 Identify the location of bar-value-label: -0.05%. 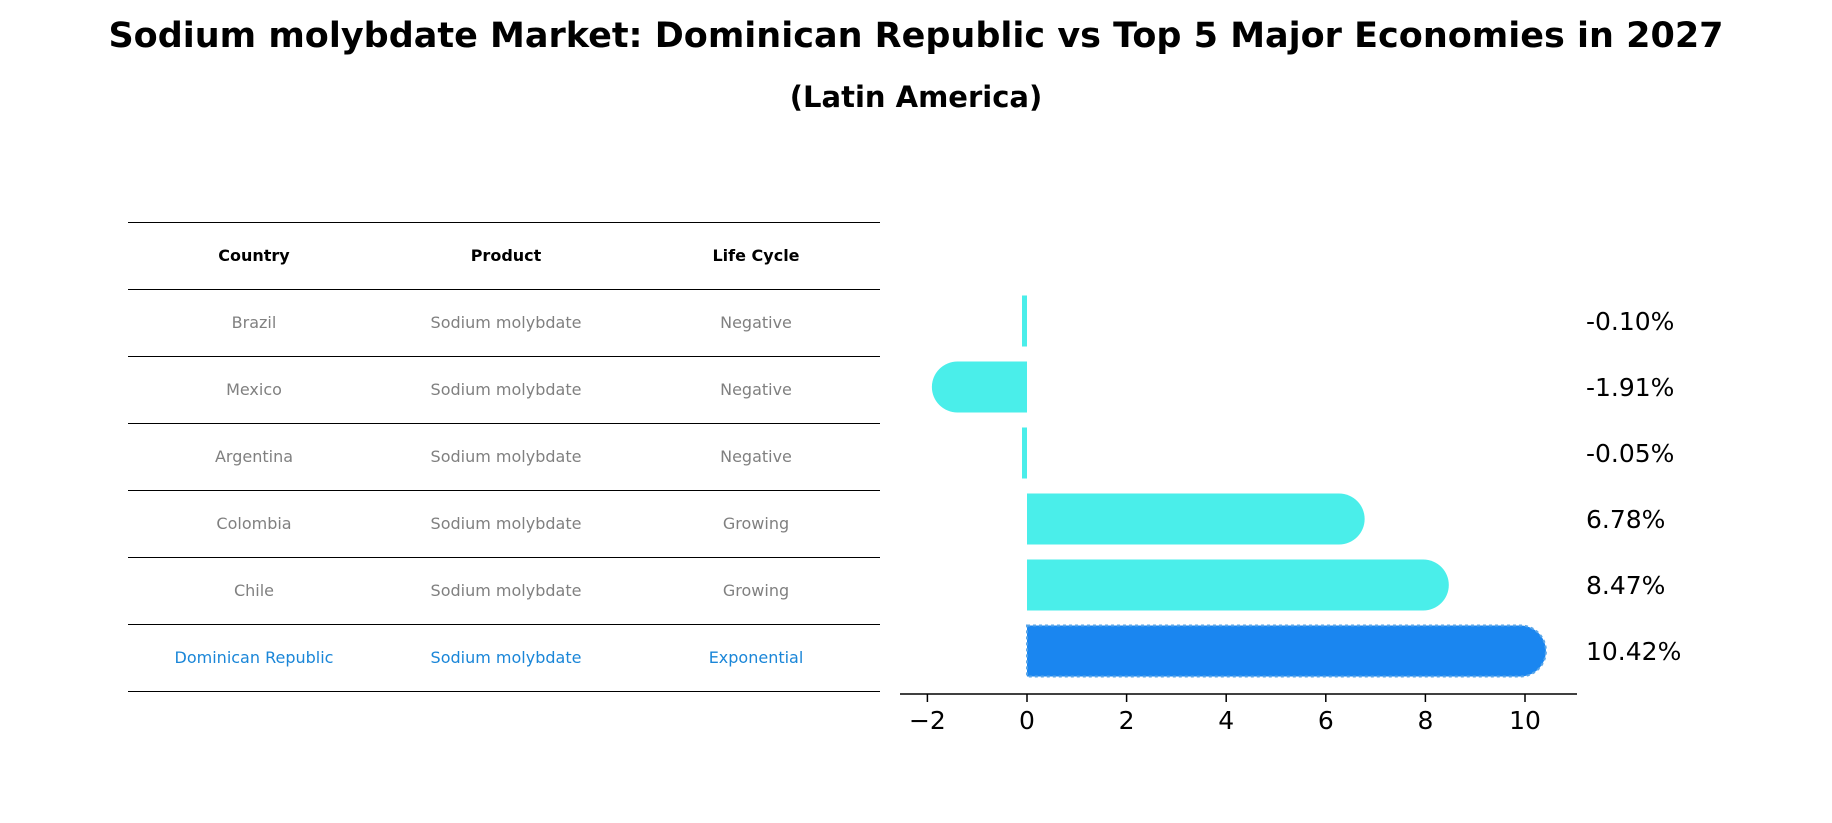
(1630, 453).